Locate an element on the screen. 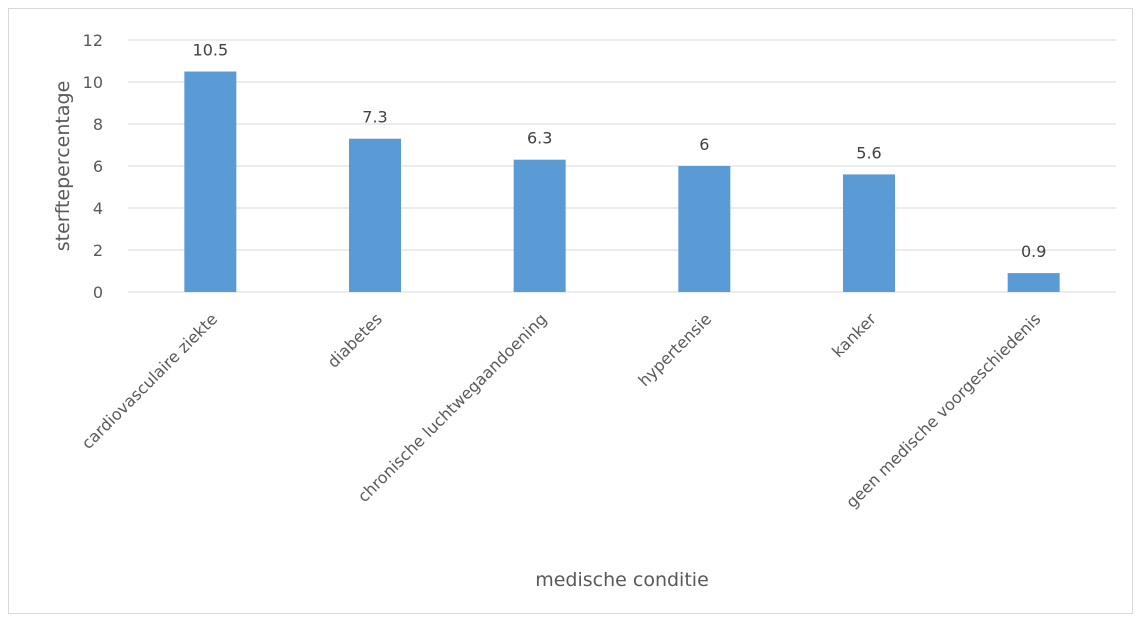  x-category-label: kanker is located at coordinates (854, 335).